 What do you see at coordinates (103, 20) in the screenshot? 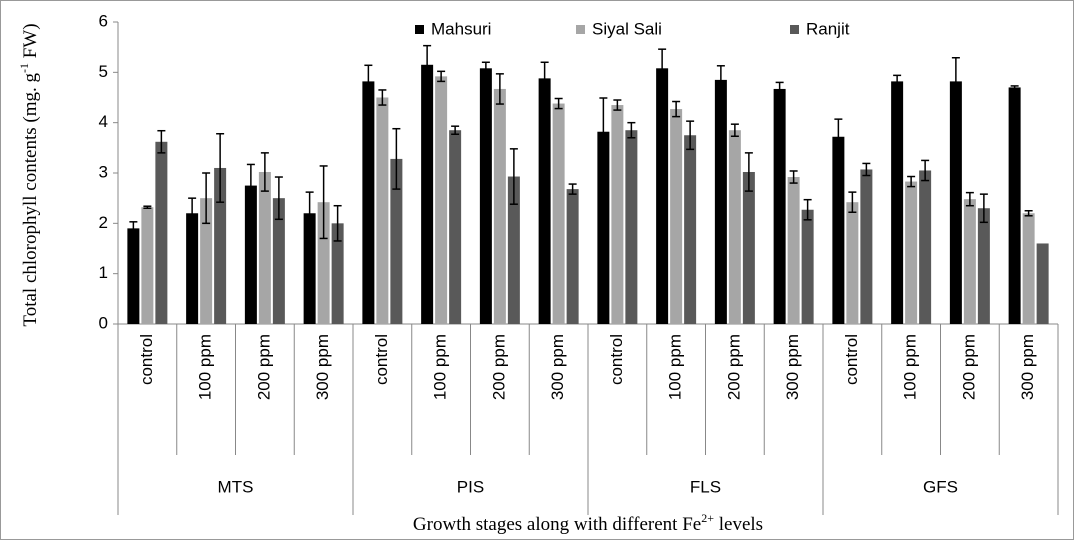
I see `y-tick-label: 6` at bounding box center [103, 20].